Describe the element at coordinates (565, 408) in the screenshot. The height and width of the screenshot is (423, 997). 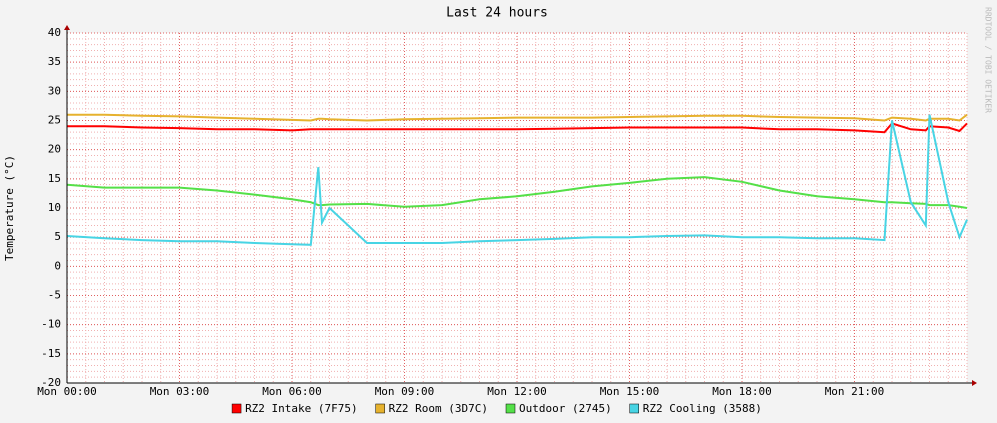
I see `legend-label: Outdoor (2745)` at that location.